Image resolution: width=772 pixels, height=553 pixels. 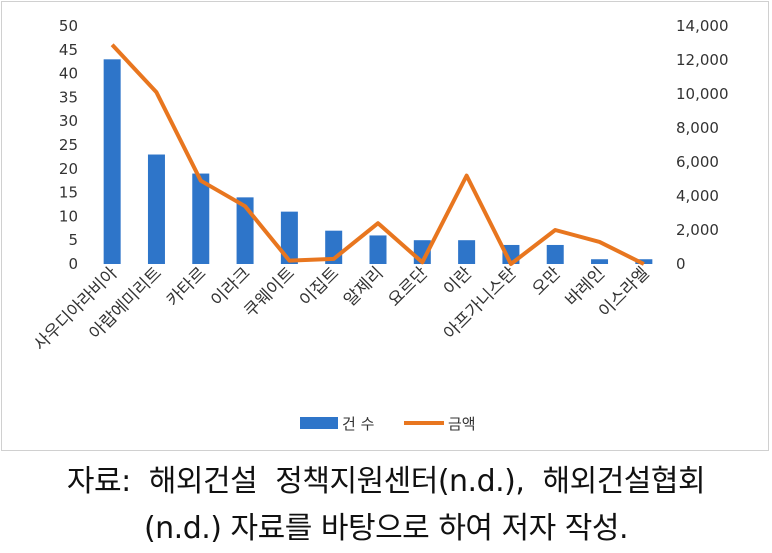 What do you see at coordinates (547, 281) in the screenshot?
I see `category-label: 오만` at bounding box center [547, 281].